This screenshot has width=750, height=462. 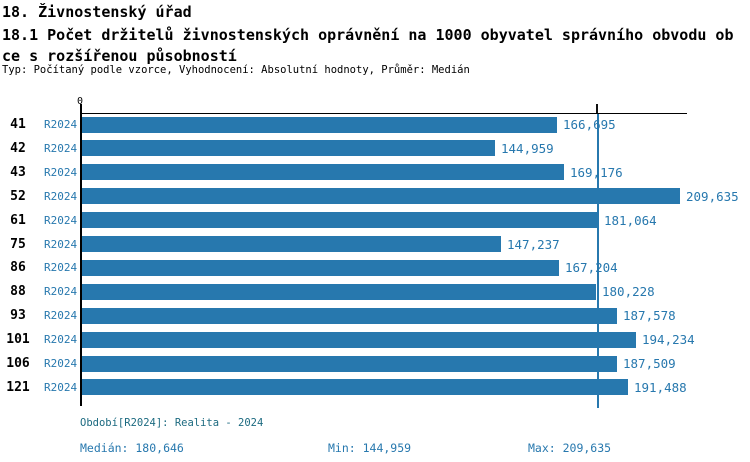 What do you see at coordinates (81, 255) in the screenshot?
I see `y-axis-line` at bounding box center [81, 255].